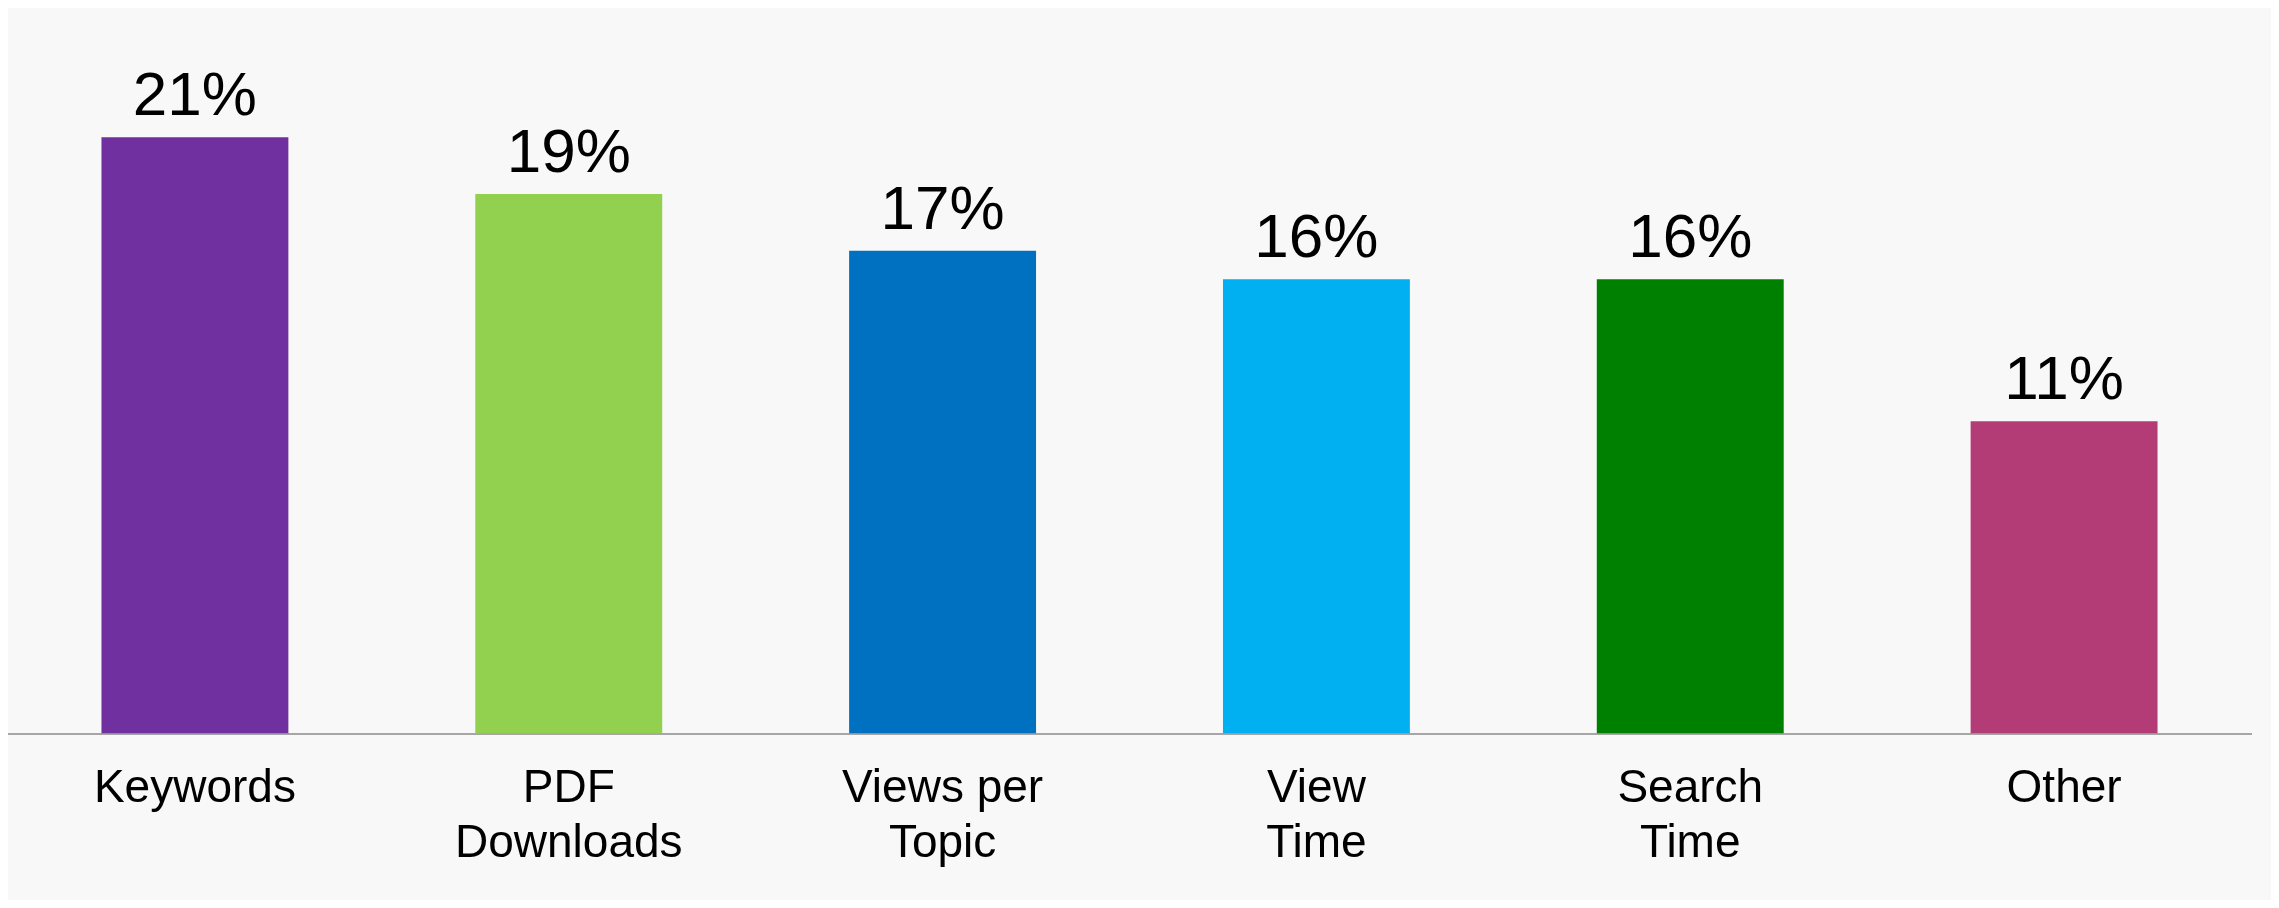  I want to click on x-tick-label: Search Time, so click(1690, 813).